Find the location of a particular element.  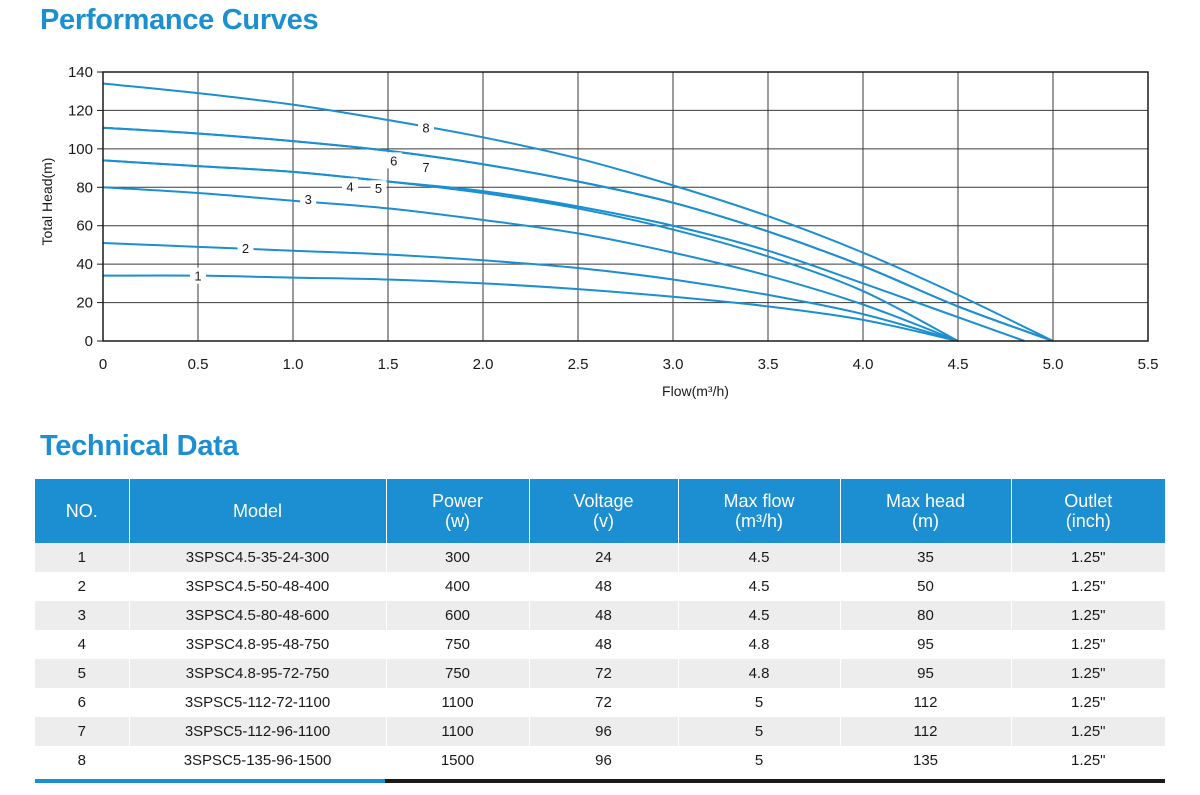

technical-data-heading: Technical Data is located at coordinates (139, 446).